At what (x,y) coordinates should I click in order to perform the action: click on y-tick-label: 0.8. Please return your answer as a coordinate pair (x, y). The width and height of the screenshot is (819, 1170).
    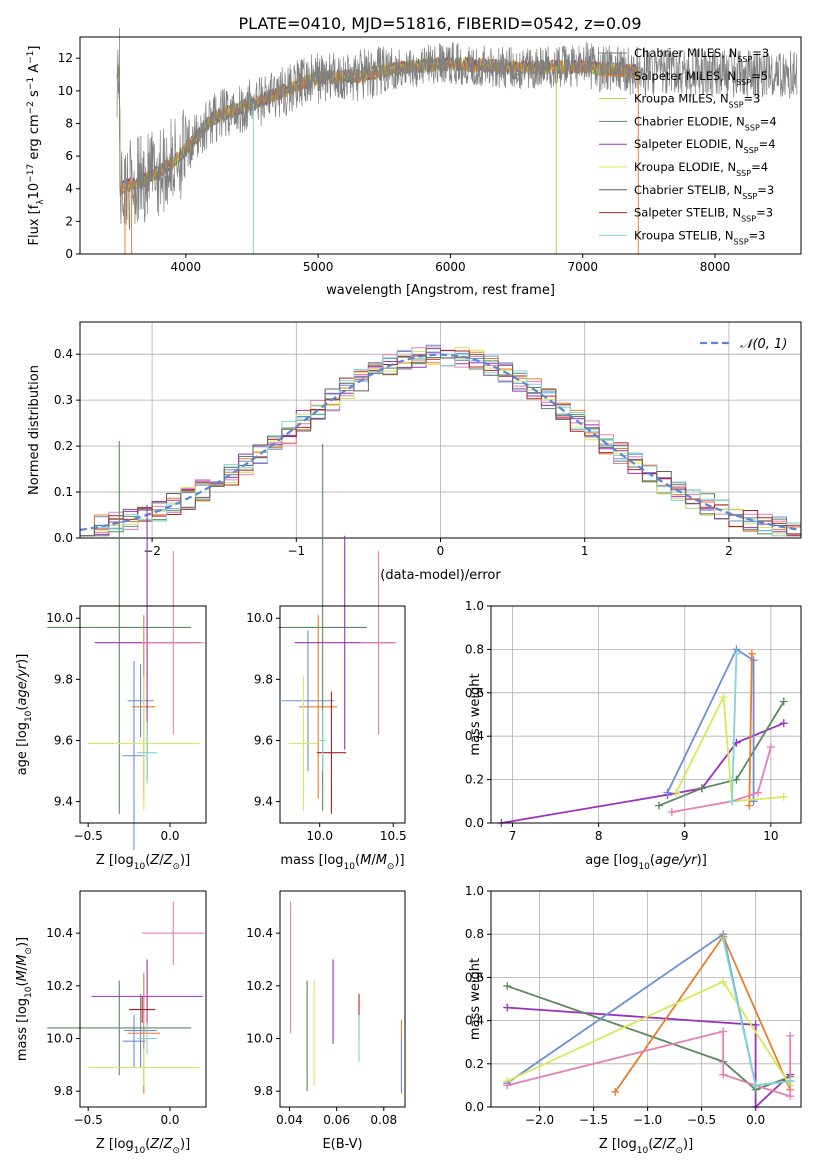
    Looking at the image, I should click on (474, 934).